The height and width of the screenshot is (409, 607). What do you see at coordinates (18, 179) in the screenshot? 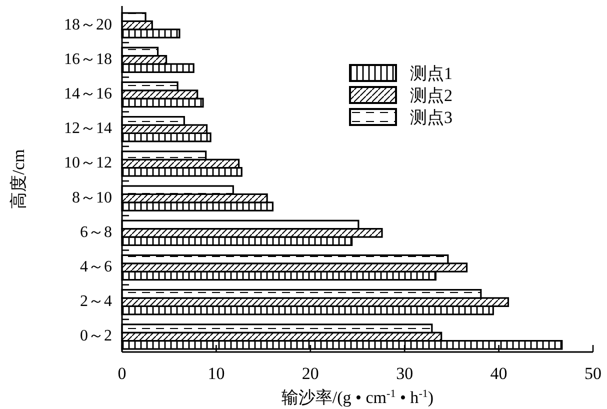
I see `y-axis-title: 高度/cm` at bounding box center [18, 179].